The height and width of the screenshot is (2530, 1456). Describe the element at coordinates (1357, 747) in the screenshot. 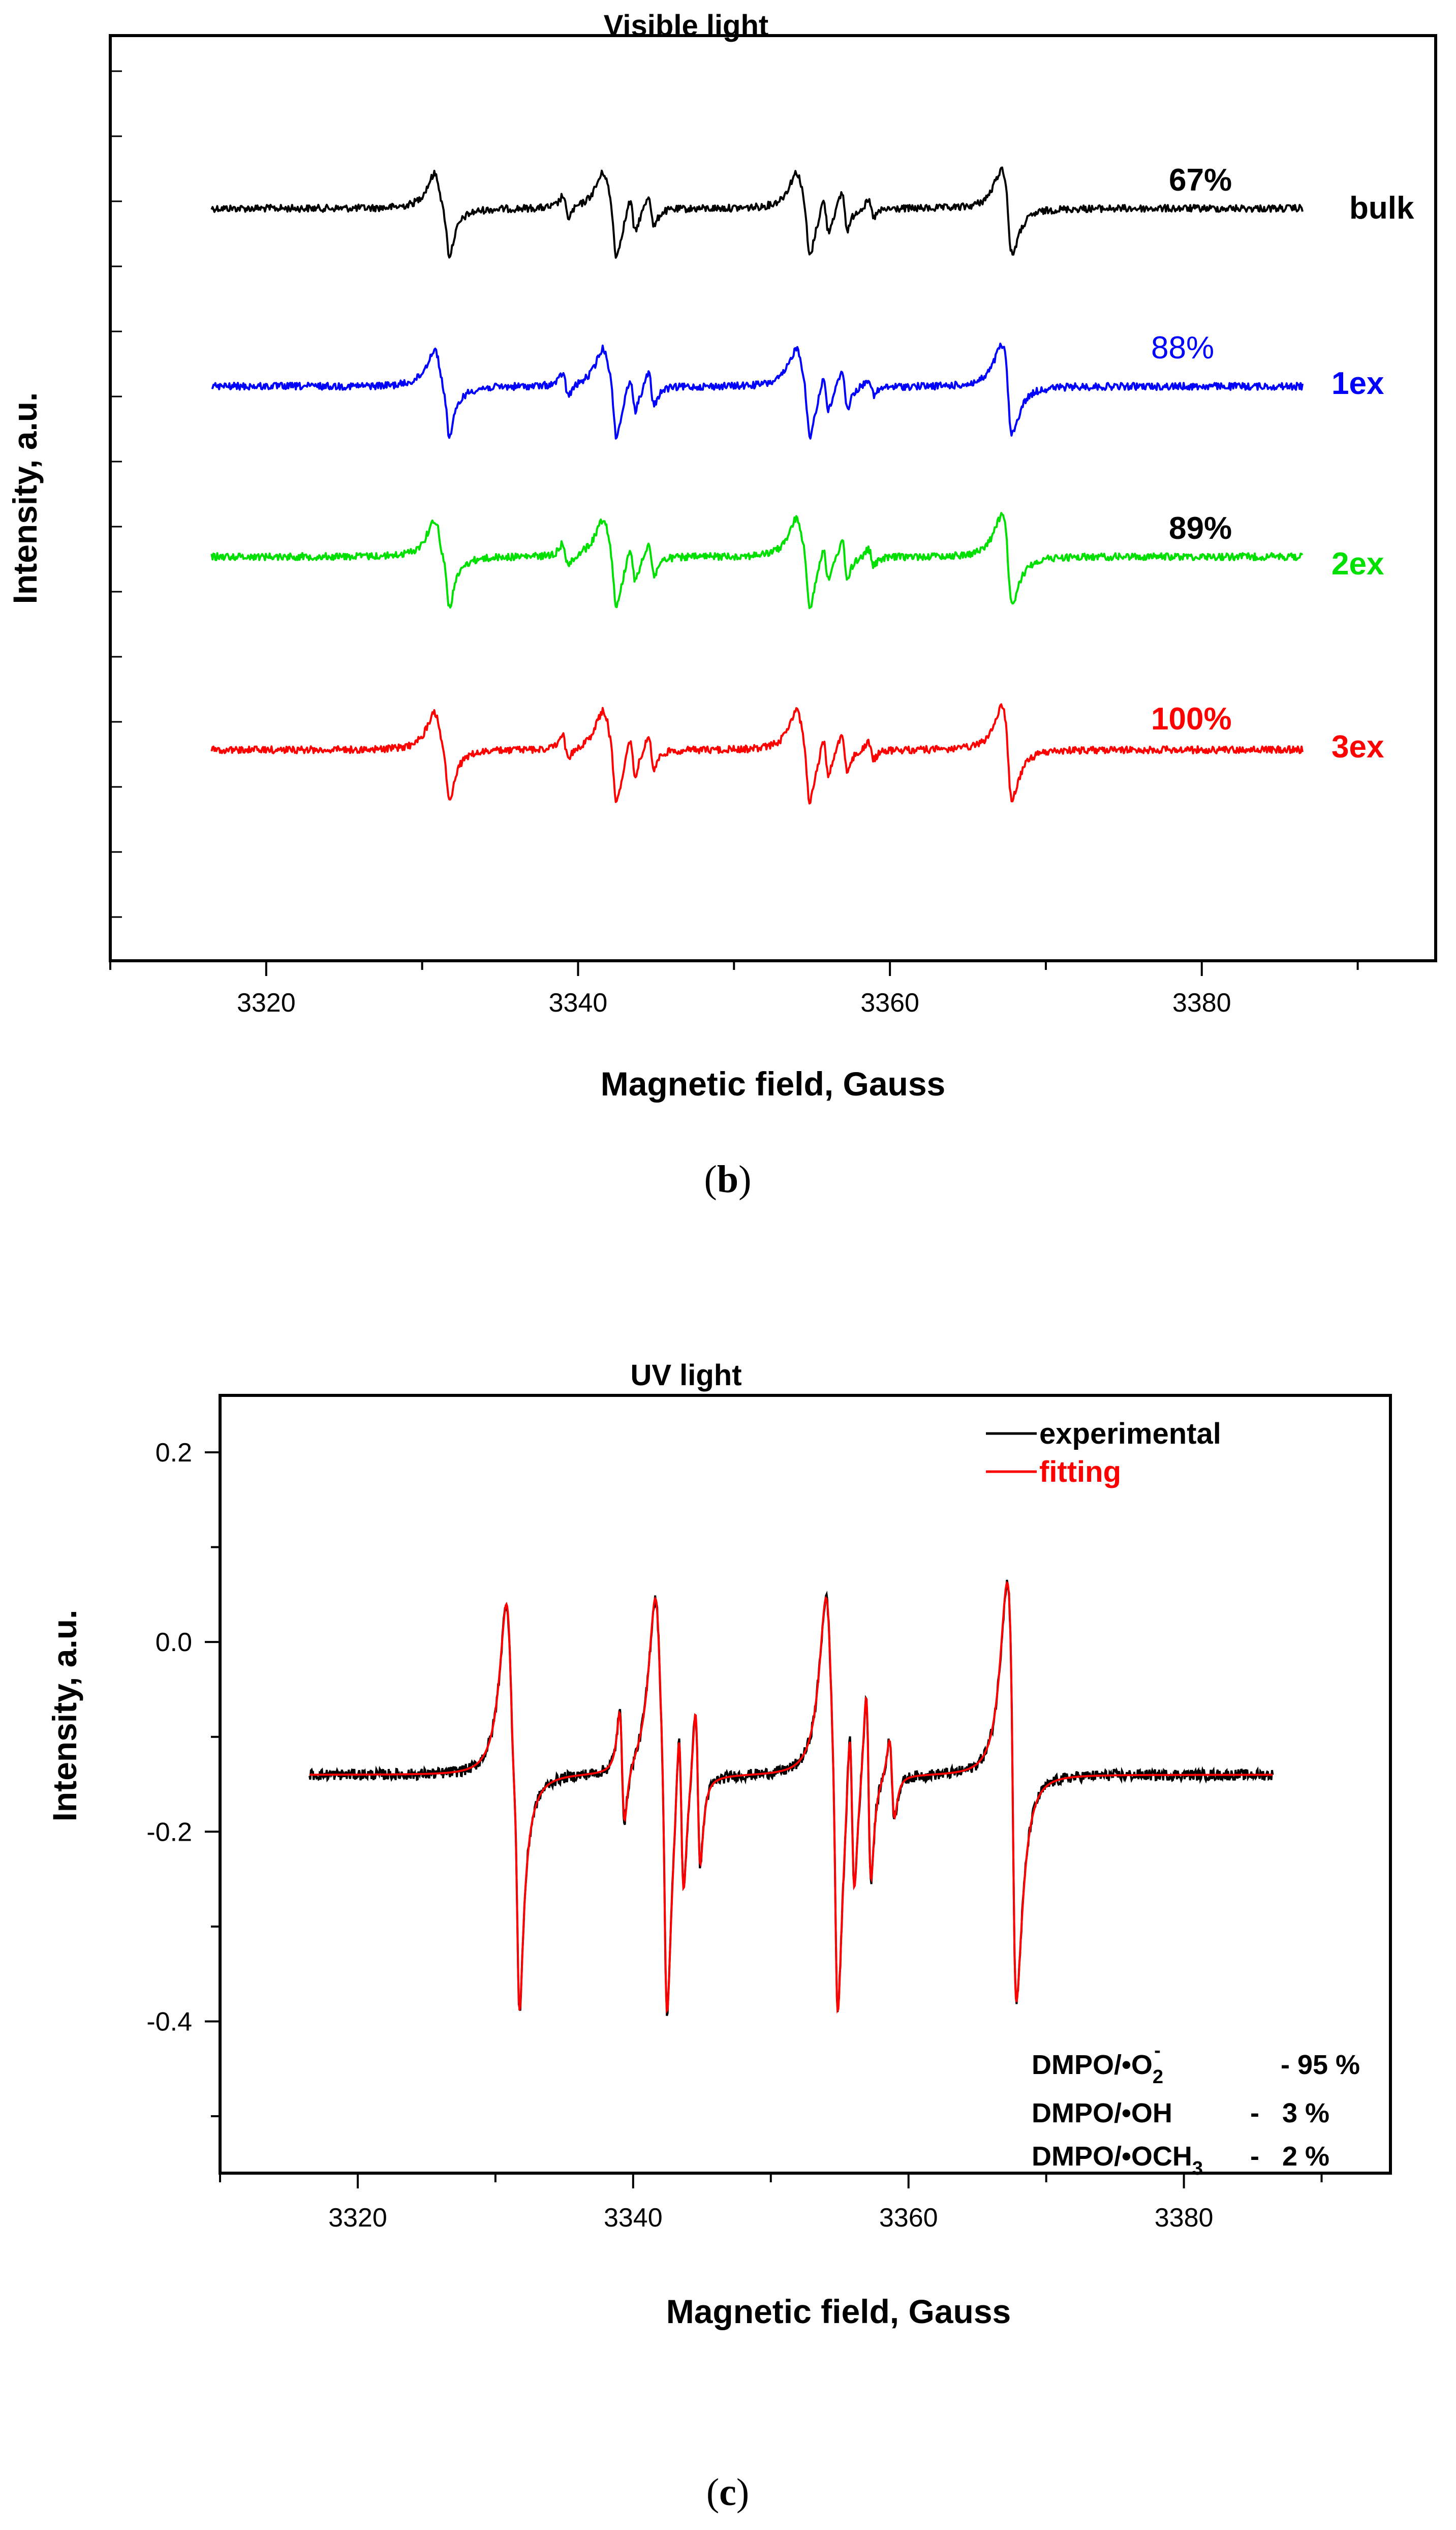

I see `series-label-3ex: 3ex` at that location.